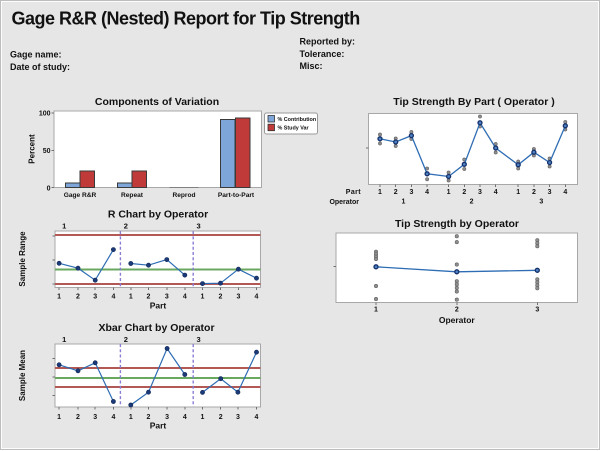 The width and height of the screenshot is (600, 451). What do you see at coordinates (49, 189) in the screenshot?
I see `svg-text: 0` at bounding box center [49, 189].